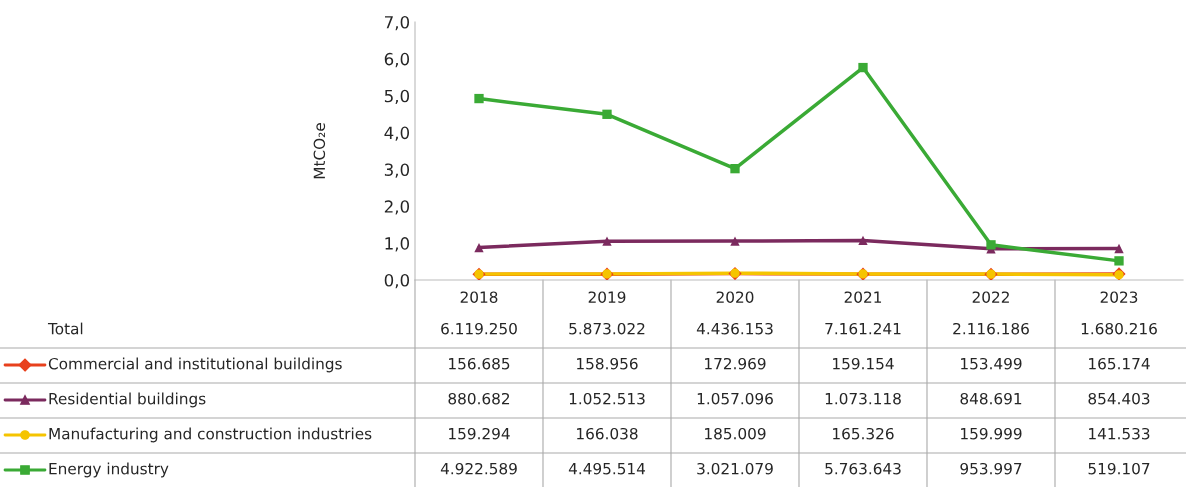 The height and width of the screenshot is (487, 1186). What do you see at coordinates (735, 468) in the screenshot?
I see `text: 3.021.079` at bounding box center [735, 468].